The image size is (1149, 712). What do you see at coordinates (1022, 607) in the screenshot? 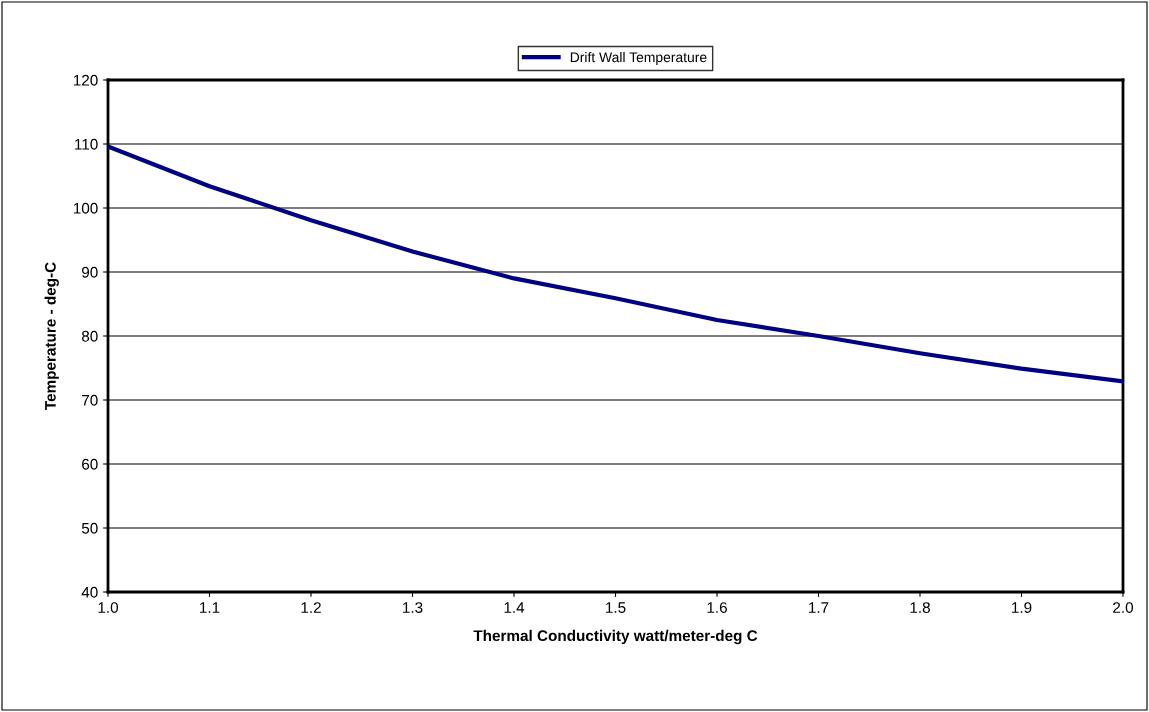
I see `x-tick-label: 1.9` at bounding box center [1022, 607].